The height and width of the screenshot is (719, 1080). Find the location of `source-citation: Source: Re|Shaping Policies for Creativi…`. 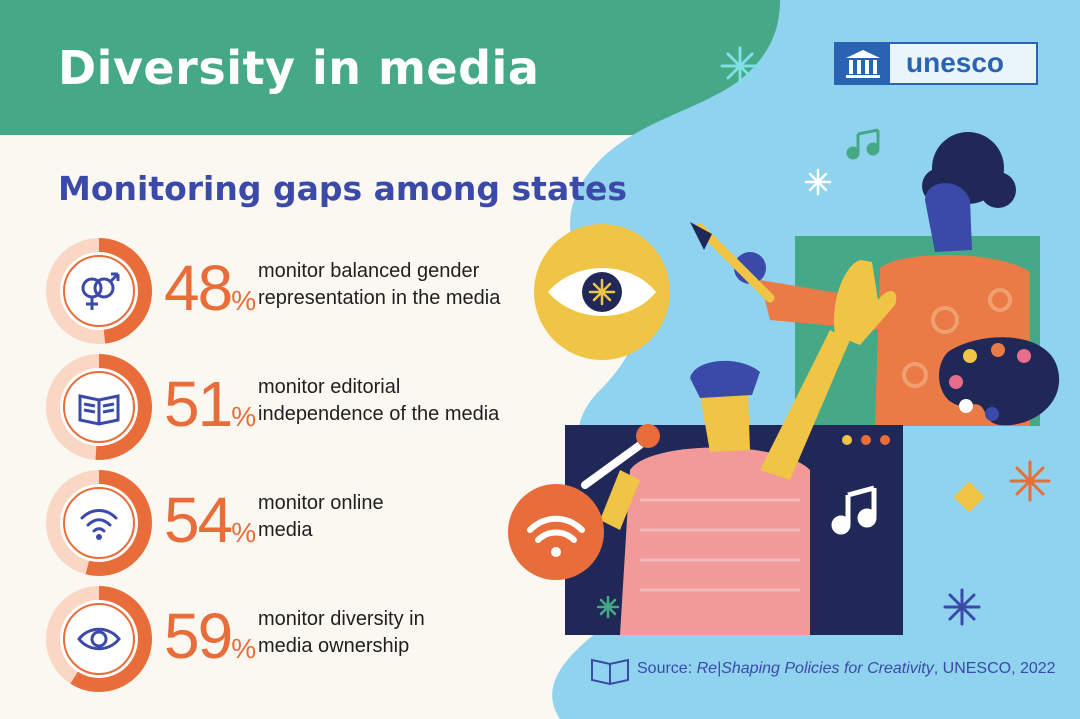

source-citation: Source: Re|Shaping Policies for Creativi… is located at coordinates (846, 668).